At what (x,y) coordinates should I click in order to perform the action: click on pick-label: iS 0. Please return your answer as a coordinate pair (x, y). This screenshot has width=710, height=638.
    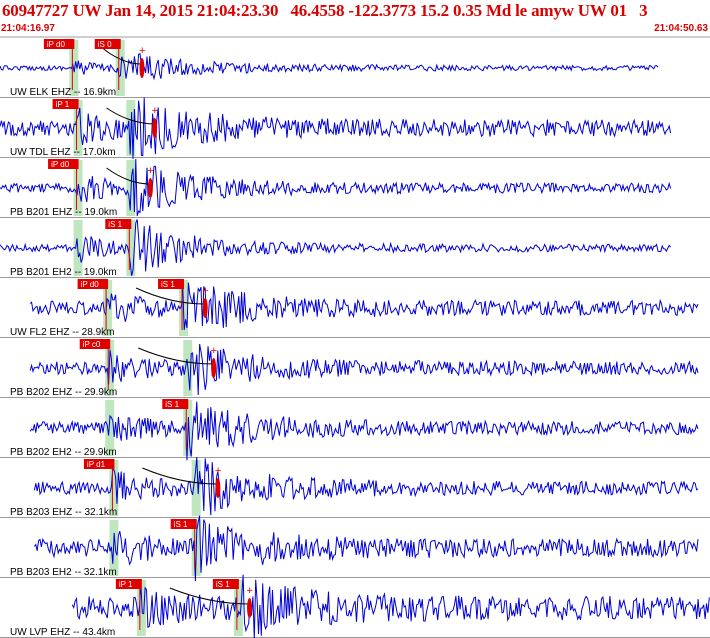
    Looking at the image, I should click on (105, 44).